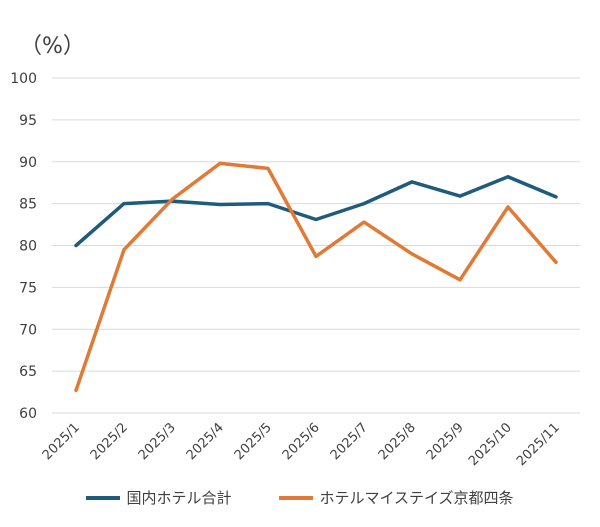 The width and height of the screenshot is (600, 527). What do you see at coordinates (445, 441) in the screenshot?
I see `x-tick-label: 2025/9` at bounding box center [445, 441].